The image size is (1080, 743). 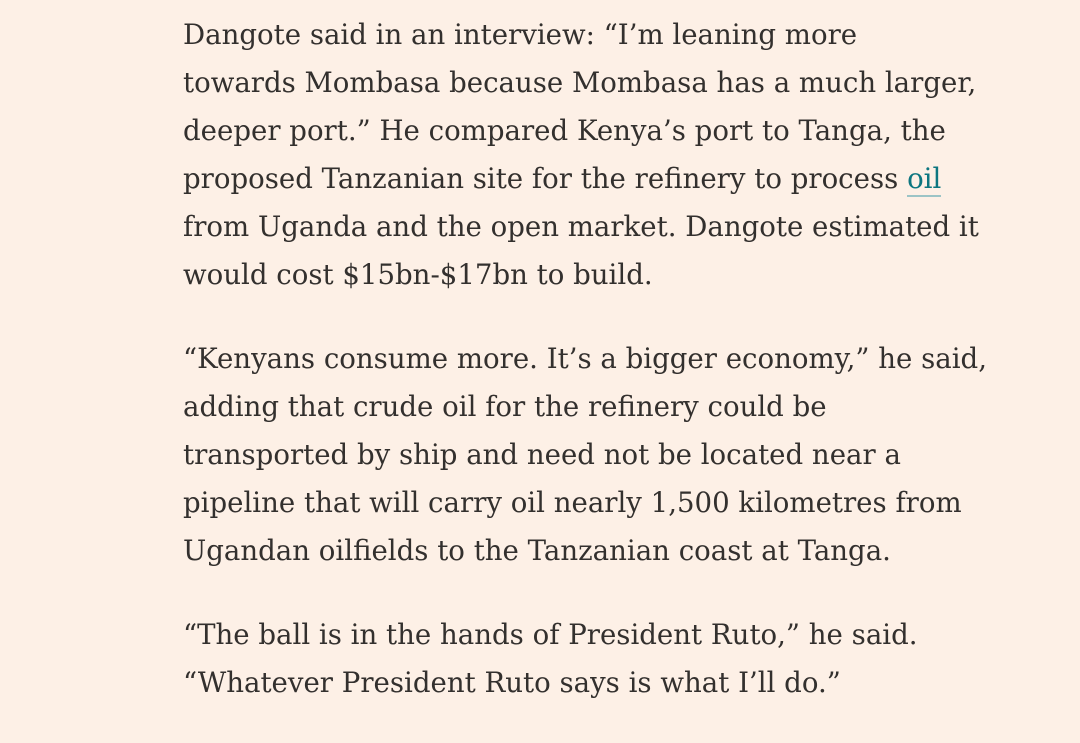 I want to click on text-line: would cost $15bn-$17bn to build., so click(x=418, y=274).